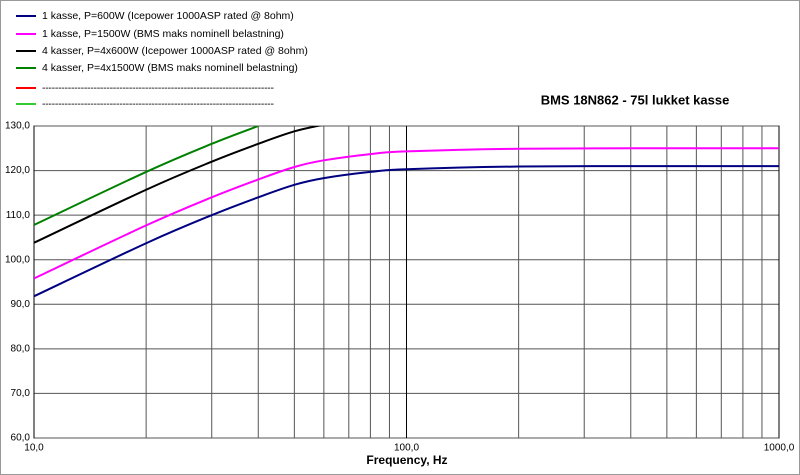 The height and width of the screenshot is (475, 800). I want to click on x-tick-label: 10,0, so click(34, 448).